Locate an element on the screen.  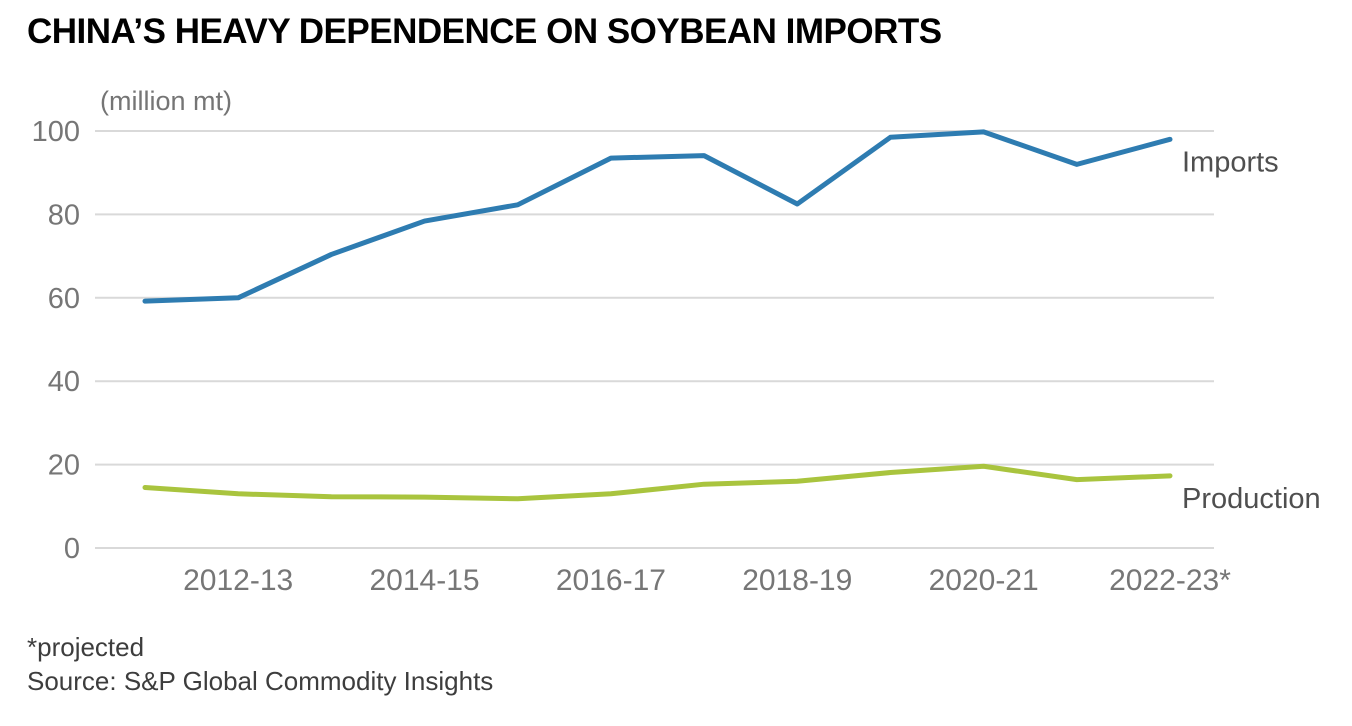
x-tick-label-2014-15: 2014-15 is located at coordinates (424, 580).